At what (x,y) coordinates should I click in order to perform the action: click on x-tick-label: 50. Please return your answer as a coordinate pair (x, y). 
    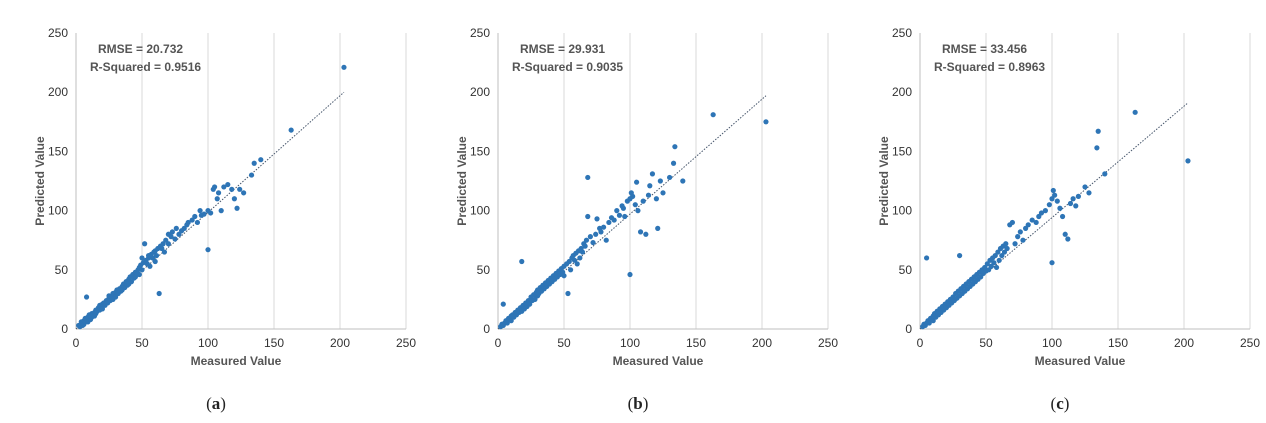
    Looking at the image, I should click on (986, 343).